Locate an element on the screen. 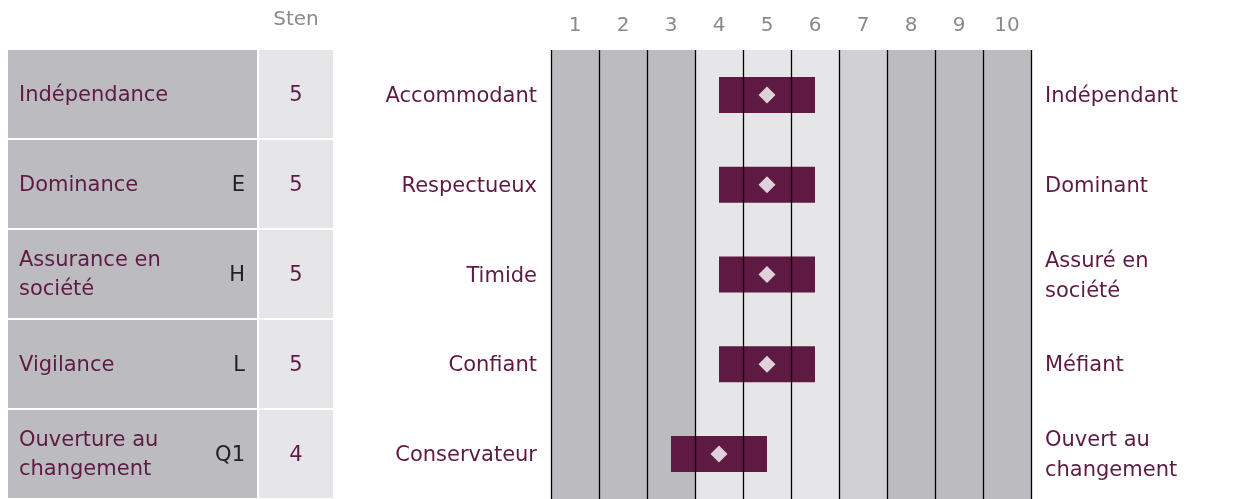  y-tick-label: Timide is located at coordinates (501, 274).